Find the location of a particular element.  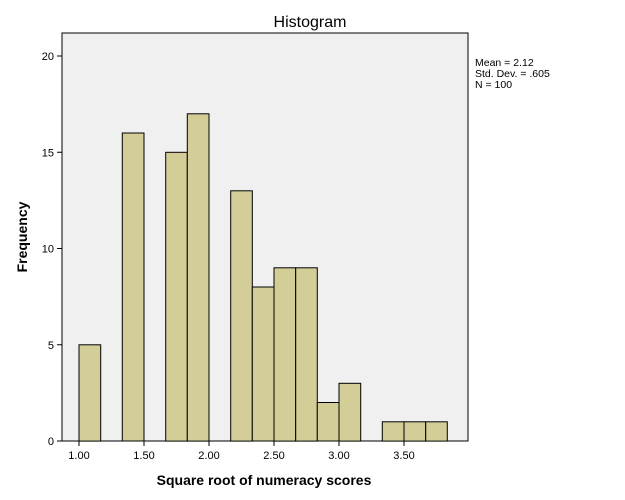

x-tick-label: 3.00 is located at coordinates (338, 456).